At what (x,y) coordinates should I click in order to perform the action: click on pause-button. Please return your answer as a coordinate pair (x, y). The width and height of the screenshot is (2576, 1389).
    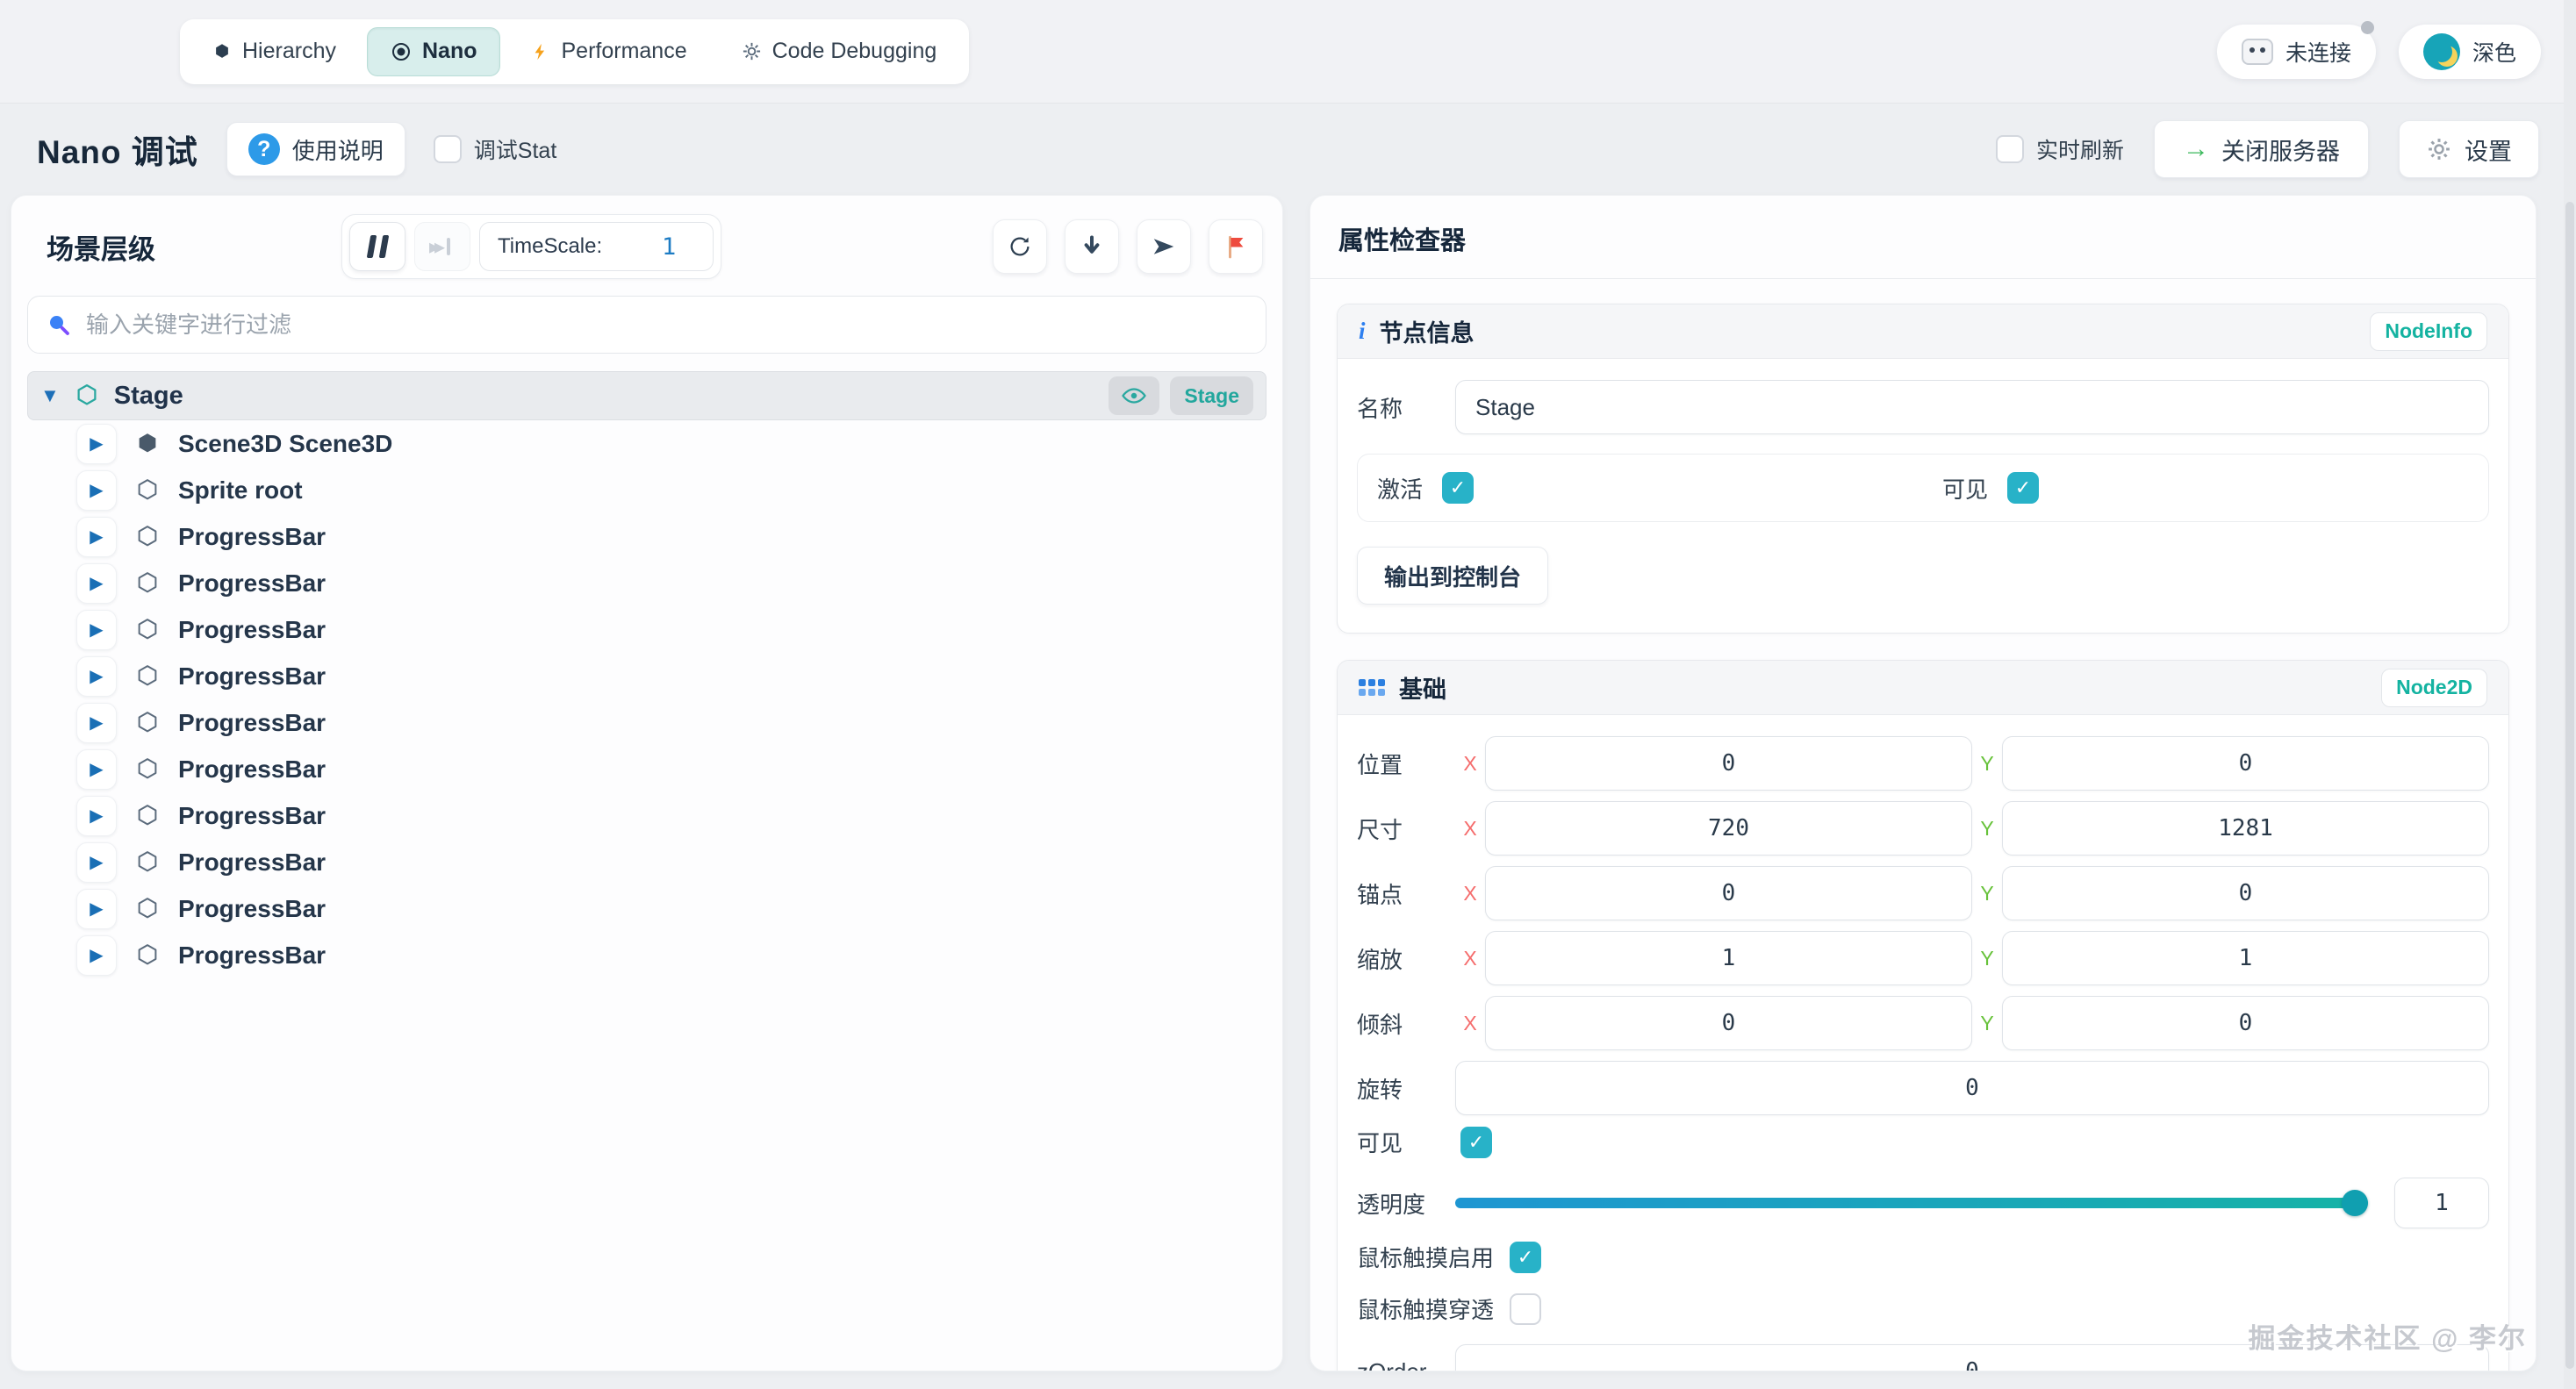
    Looking at the image, I should click on (377, 247).